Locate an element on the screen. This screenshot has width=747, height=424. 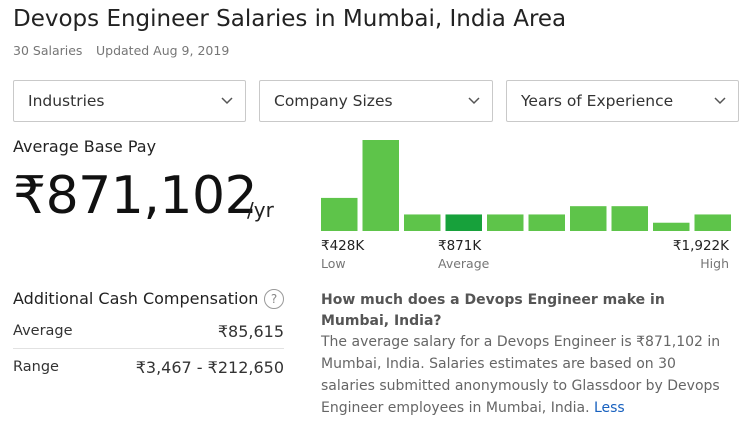
filter-dropdown: Company Sizes is located at coordinates (376, 101).